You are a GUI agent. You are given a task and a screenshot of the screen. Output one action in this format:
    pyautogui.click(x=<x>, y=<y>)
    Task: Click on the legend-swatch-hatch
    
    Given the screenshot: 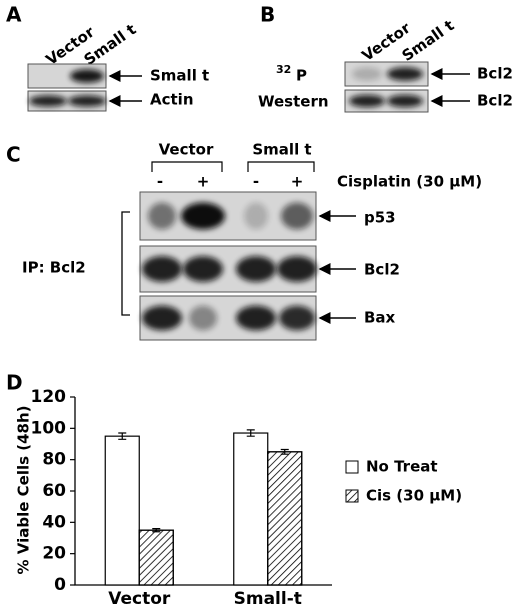 What is the action you would take?
    pyautogui.click(x=352, y=496)
    